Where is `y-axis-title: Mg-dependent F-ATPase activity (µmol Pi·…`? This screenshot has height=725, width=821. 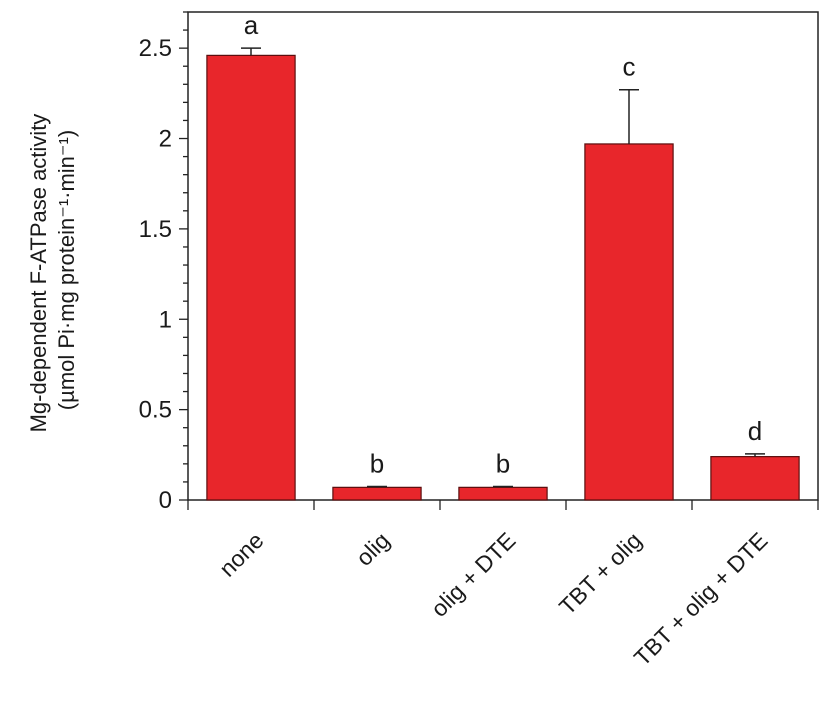 y-axis-title: Mg-dependent F-ATPase activity (µmol Pi·… is located at coordinates (52, 270).